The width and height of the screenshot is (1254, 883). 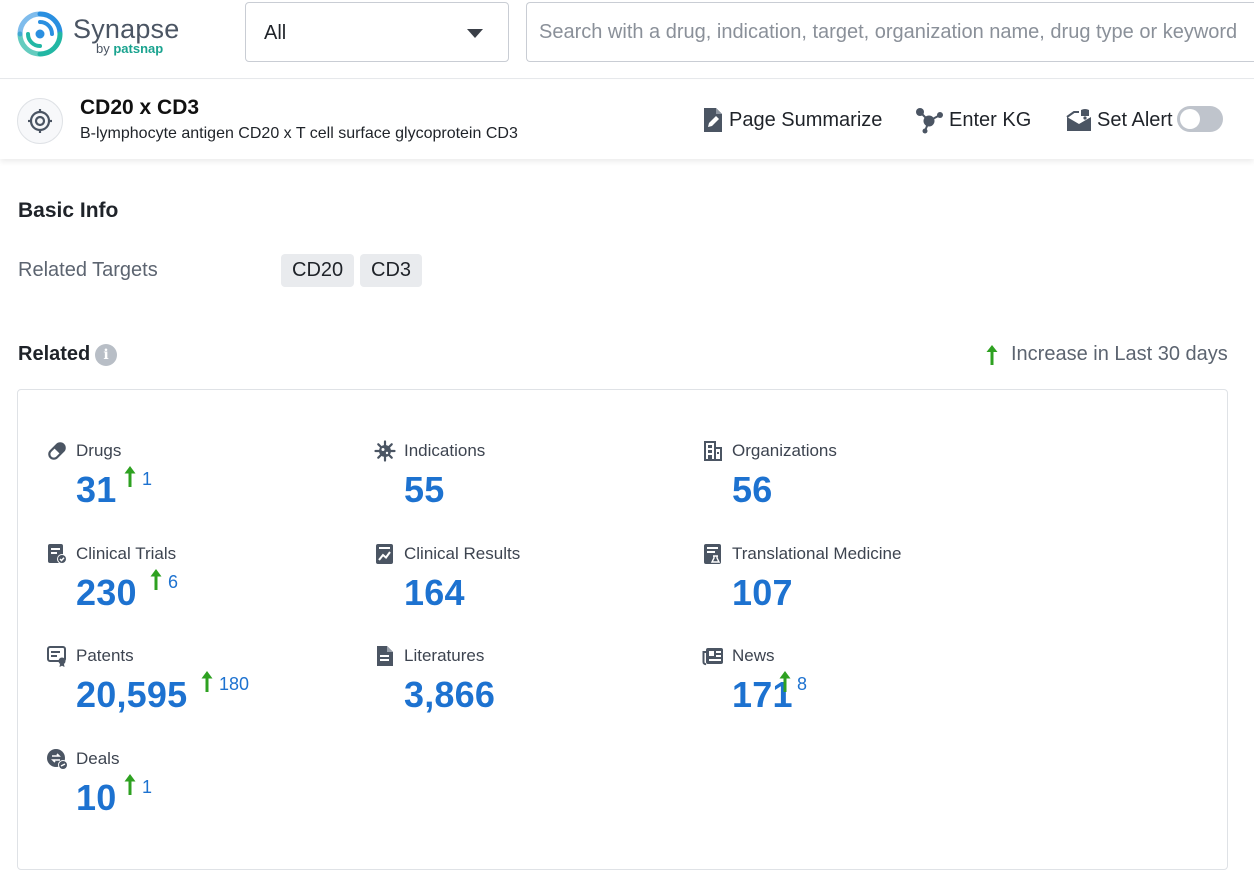 What do you see at coordinates (524, 480) in the screenshot?
I see `stat-indications: Indications 55` at bounding box center [524, 480].